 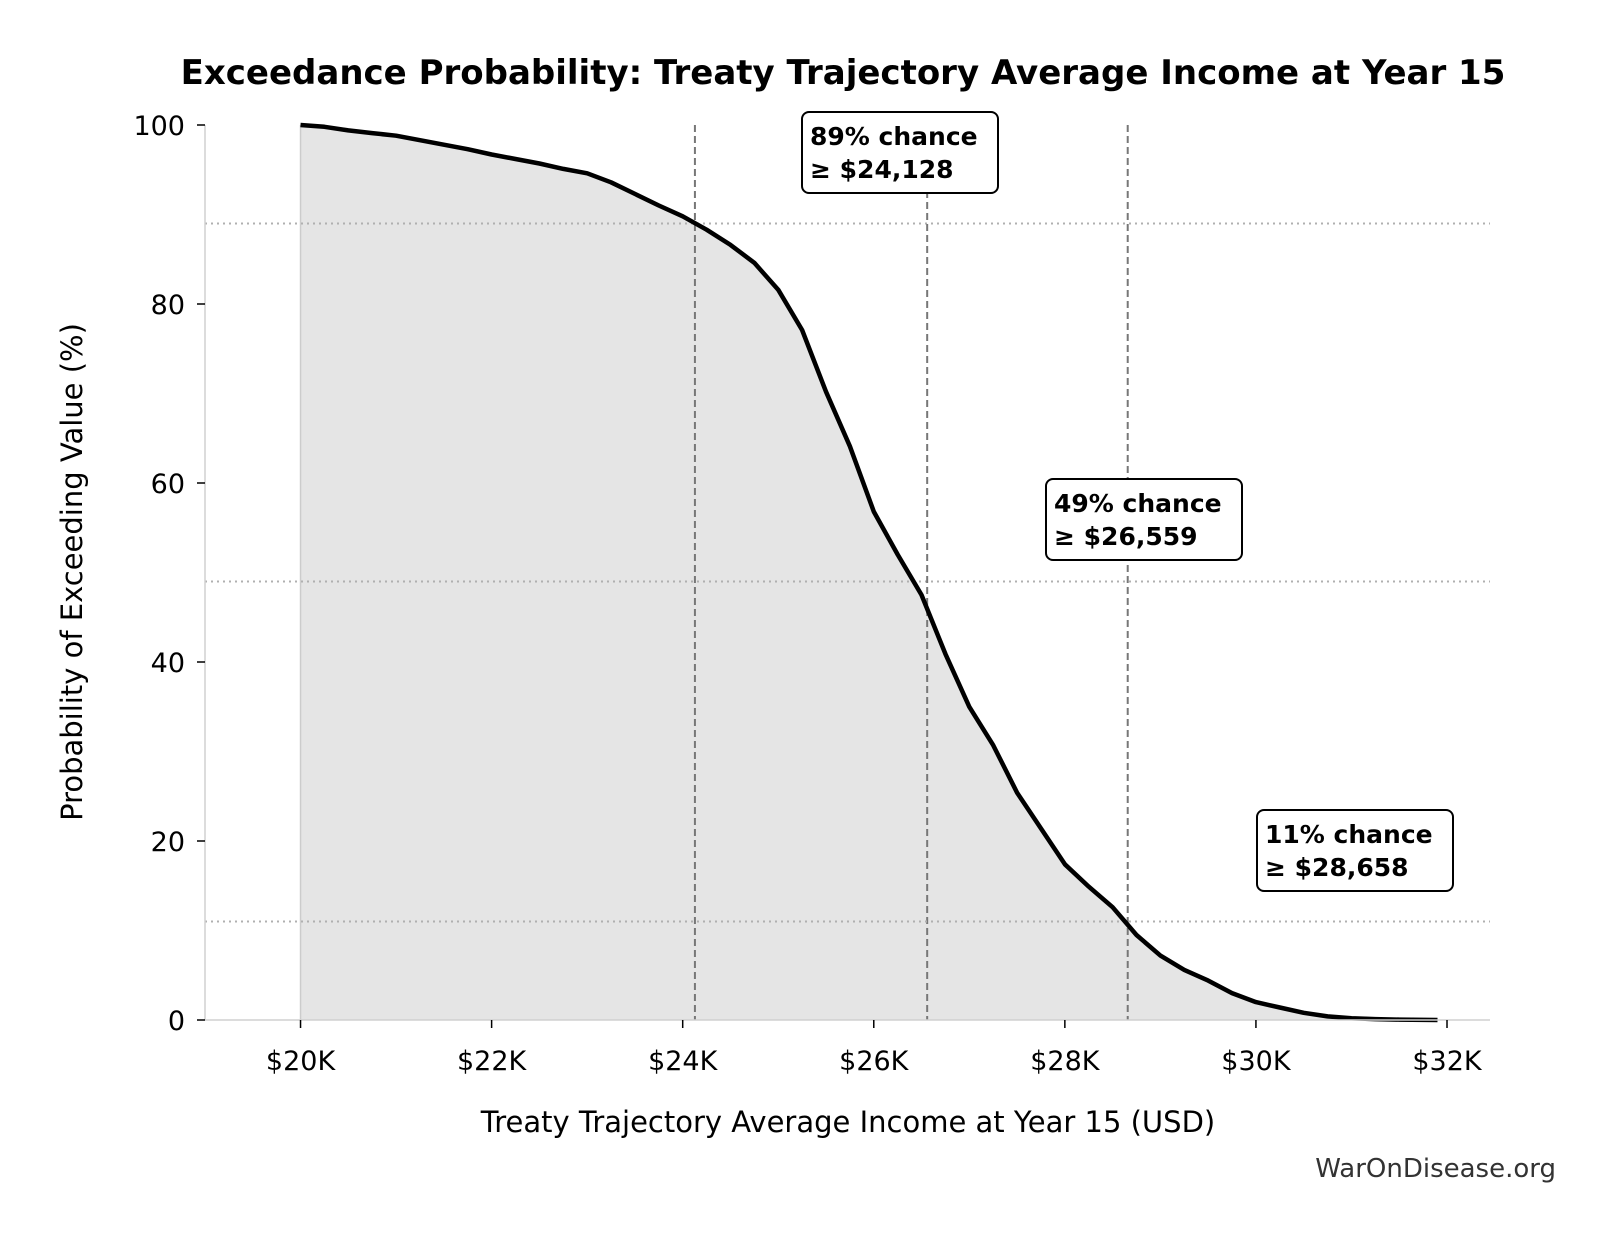 What do you see at coordinates (1337, 867) in the screenshot?
I see `callout-value: ≥ $28,658` at bounding box center [1337, 867].